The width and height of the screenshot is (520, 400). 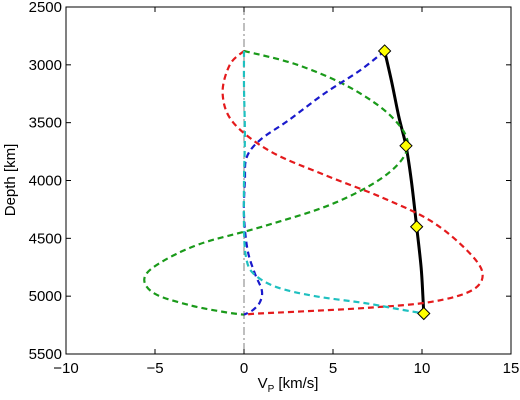 I want to click on y-axis-label: Depth [km], so click(x=10, y=180).